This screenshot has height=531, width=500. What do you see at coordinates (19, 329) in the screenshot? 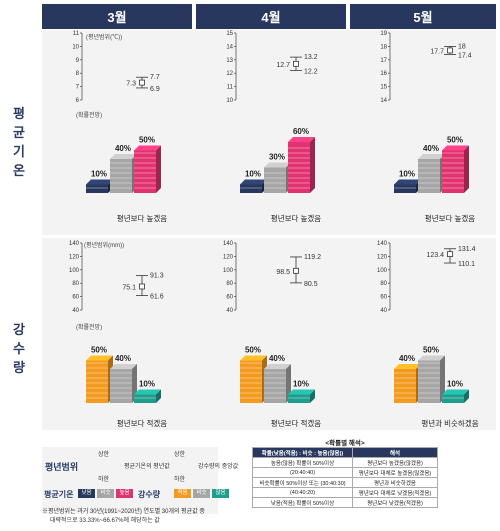
I see `row-label-precipitation-1: 강` at bounding box center [19, 329].